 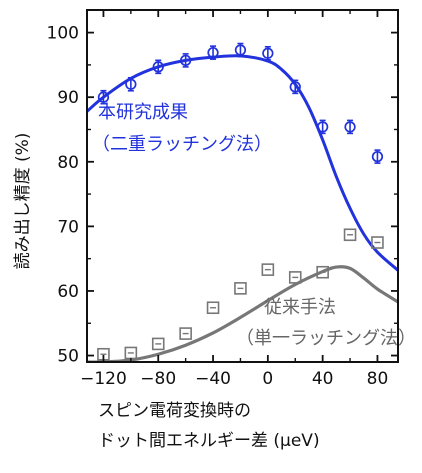 I want to click on y-axis-label: 読み出し精度 (%), so click(x=23, y=201).